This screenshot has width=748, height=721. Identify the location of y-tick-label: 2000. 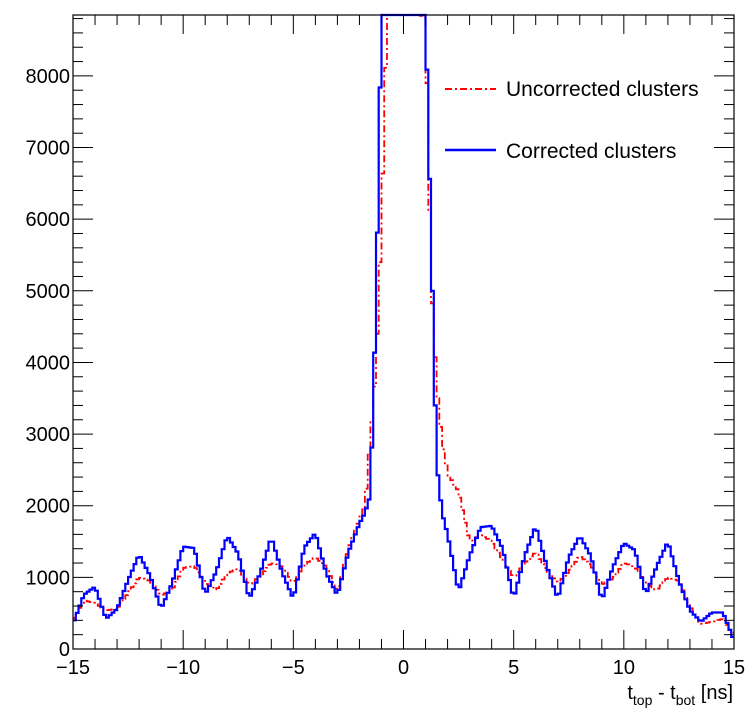
(48, 507).